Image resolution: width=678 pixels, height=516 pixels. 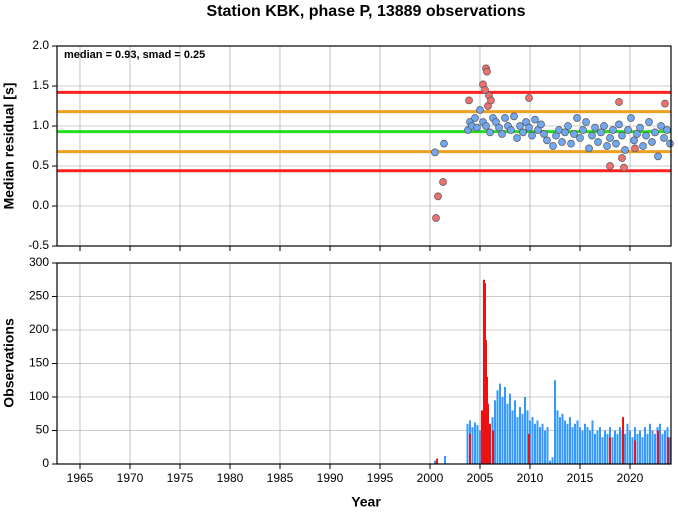 I want to click on y-tick-label: 150, so click(x=39, y=363).